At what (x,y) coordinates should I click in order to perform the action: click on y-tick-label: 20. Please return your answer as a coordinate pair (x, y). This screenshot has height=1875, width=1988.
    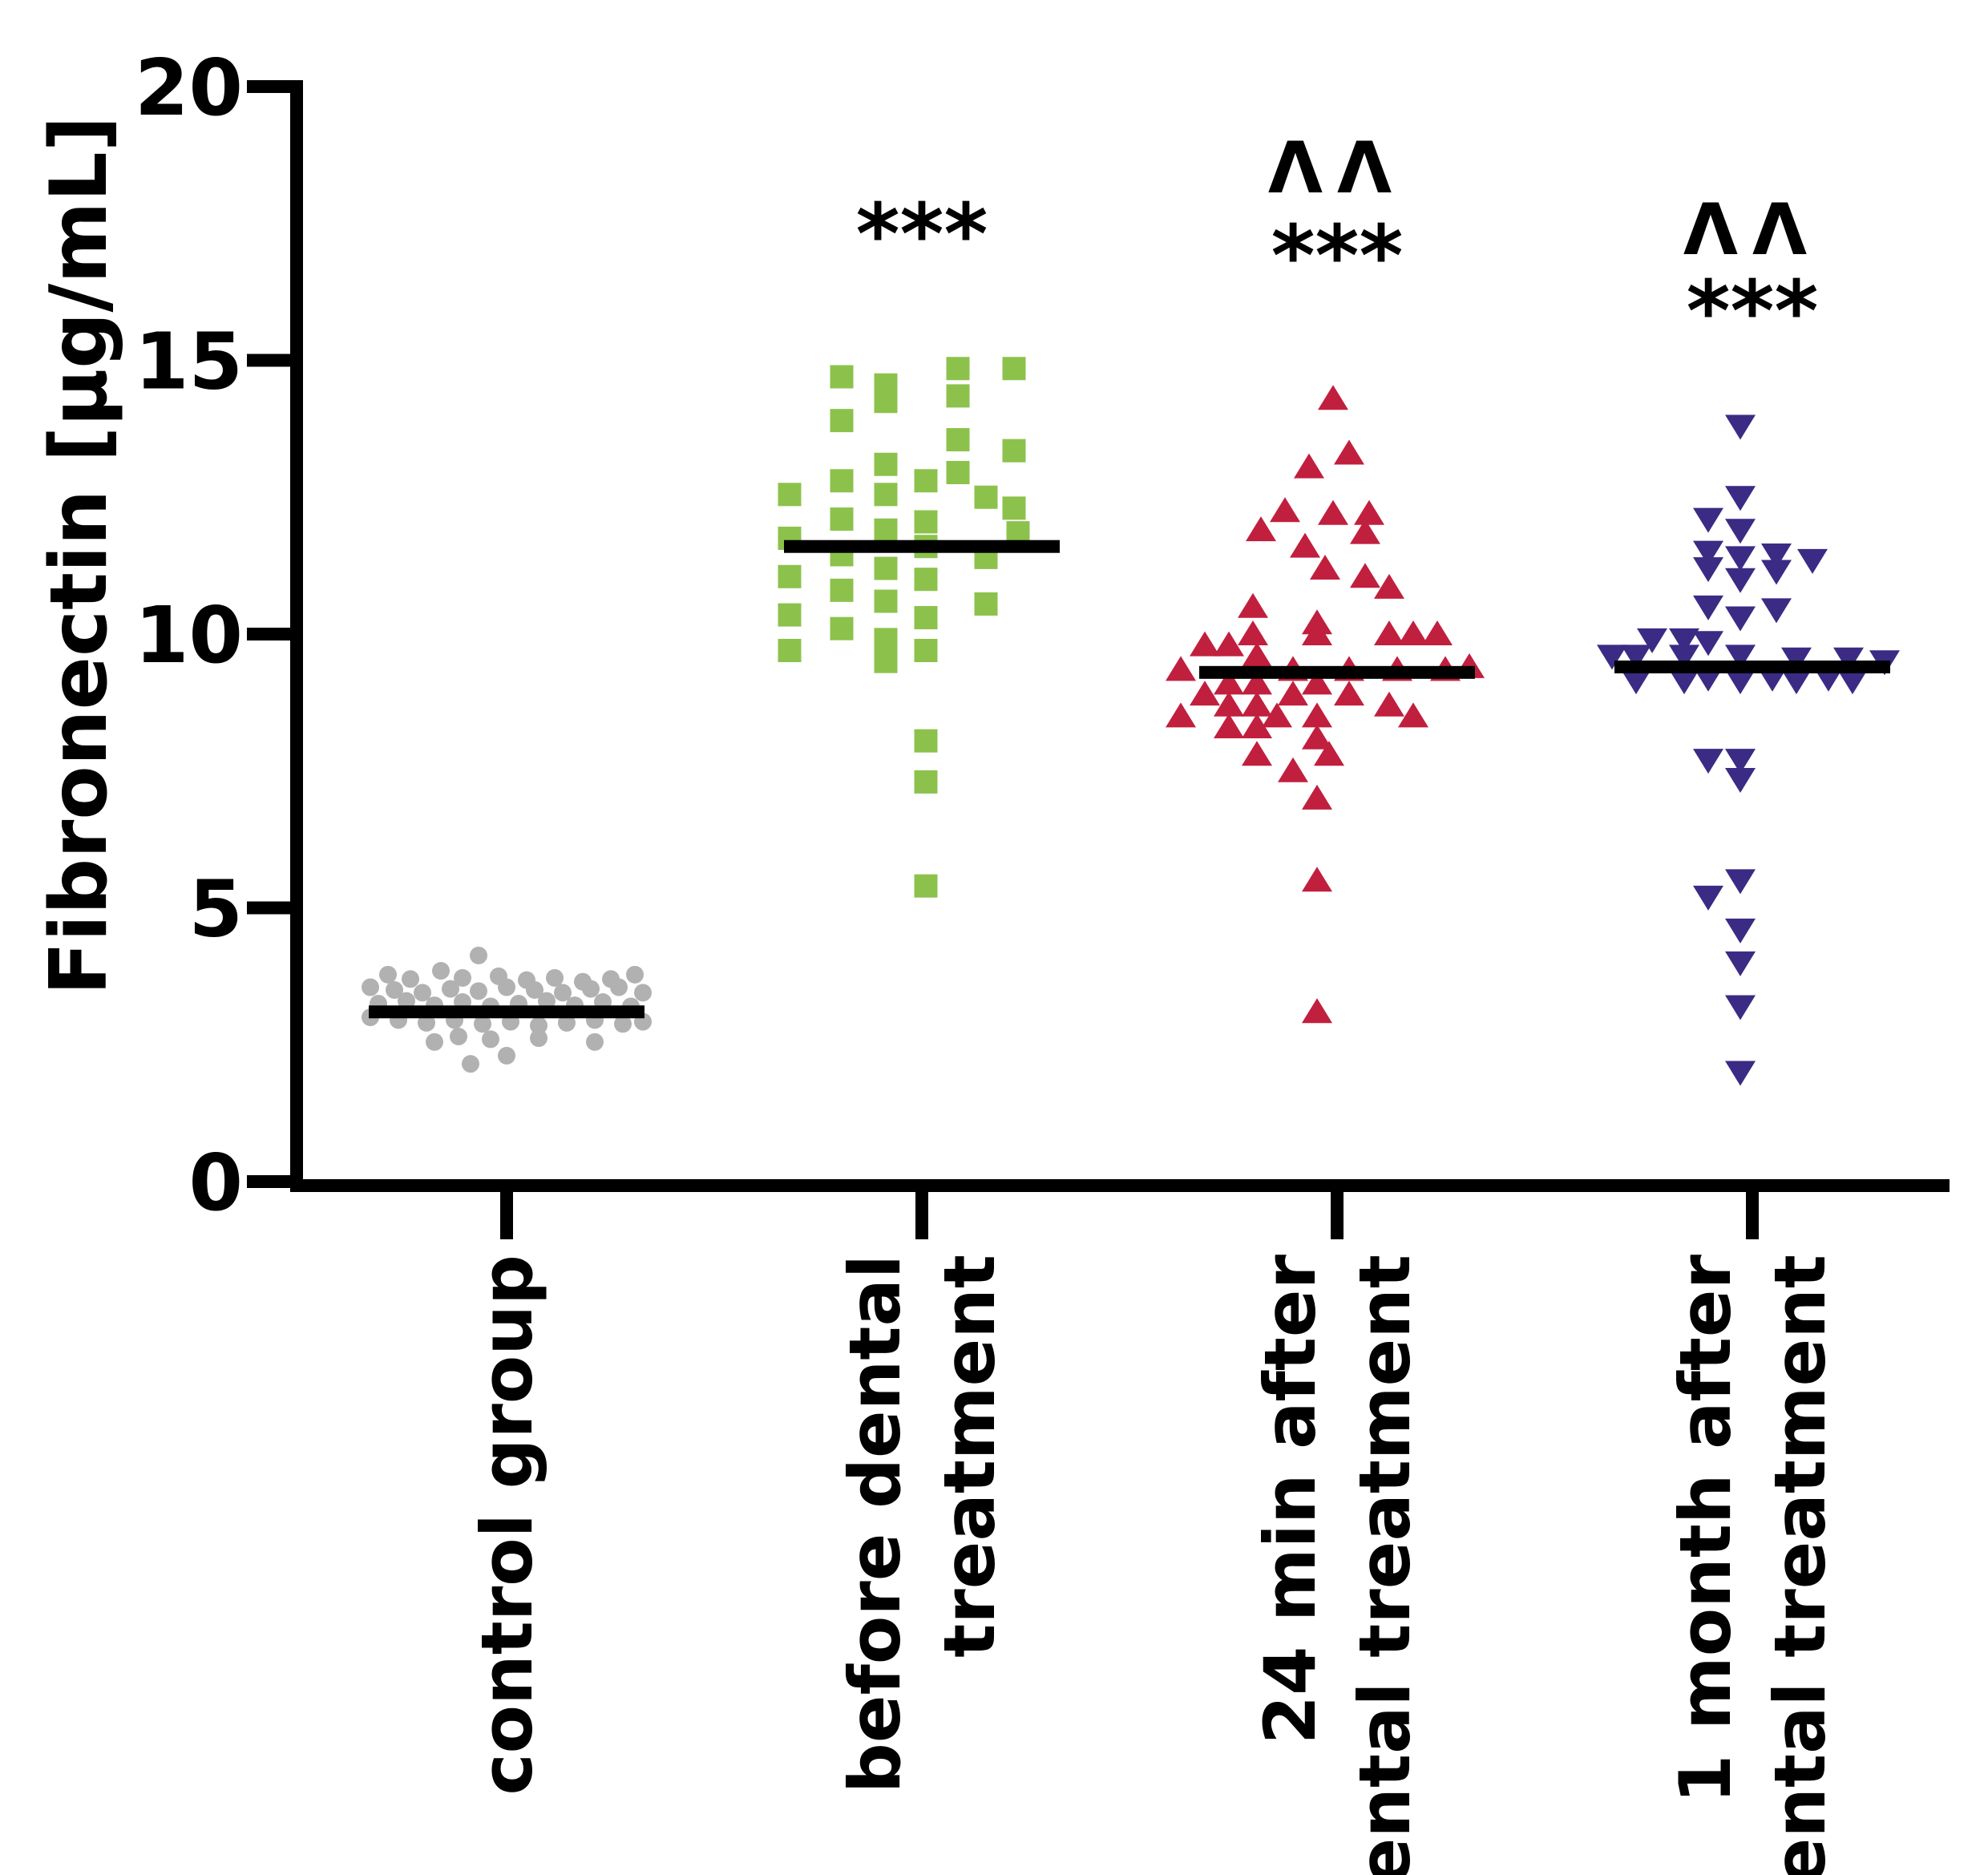
    Looking at the image, I should click on (189, 87).